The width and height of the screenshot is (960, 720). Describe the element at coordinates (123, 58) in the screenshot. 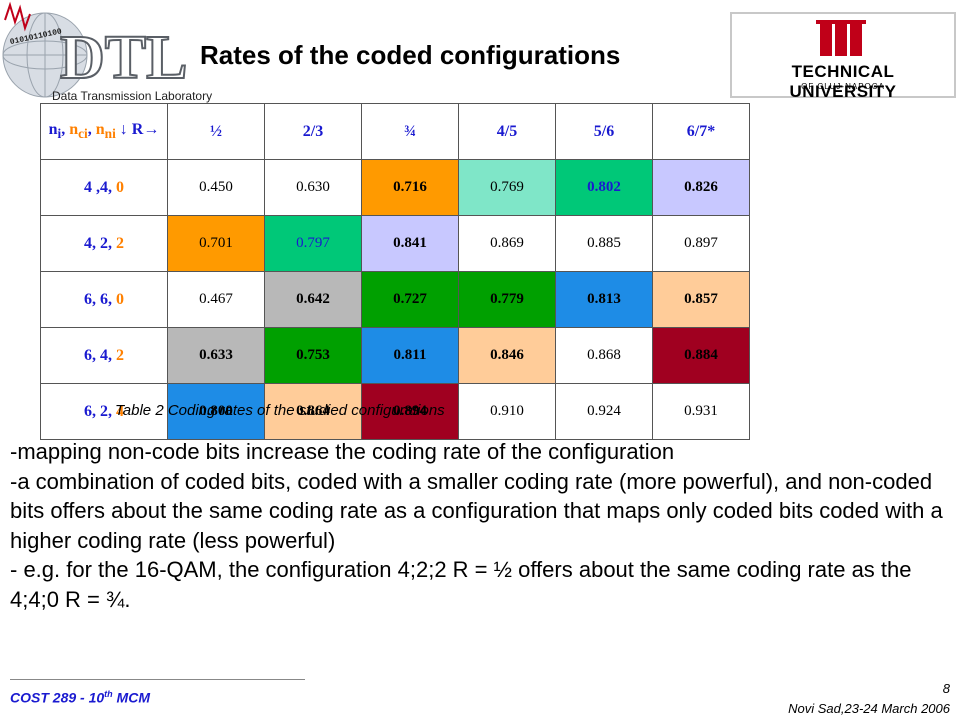

I see `dtl-letters: DTL` at that location.